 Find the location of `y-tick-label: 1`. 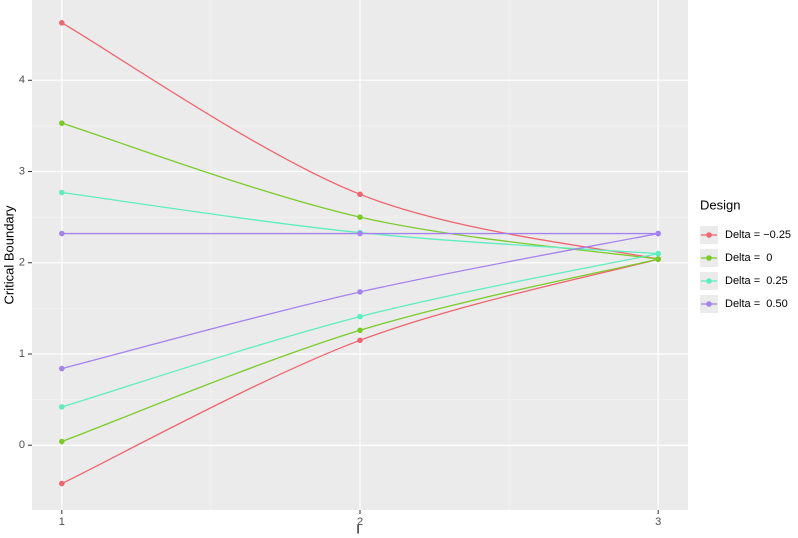

y-tick-label: 1 is located at coordinates (22, 354).